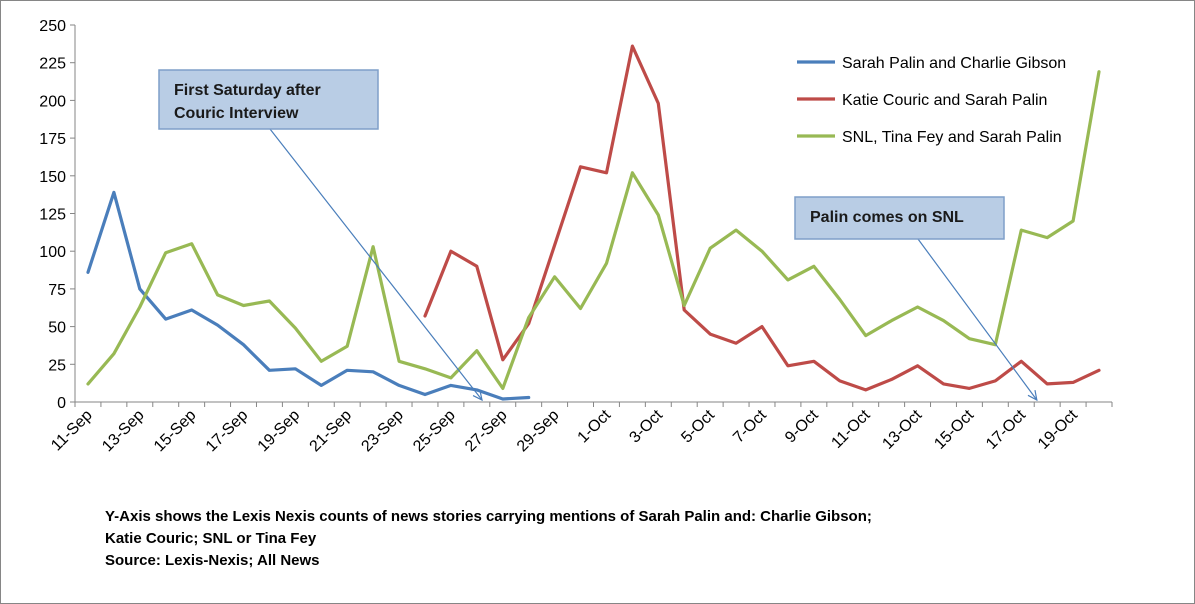 This screenshot has width=1195, height=604. Describe the element at coordinates (698, 426) in the screenshot. I see `x-tick-label: 5-Oct` at that location.